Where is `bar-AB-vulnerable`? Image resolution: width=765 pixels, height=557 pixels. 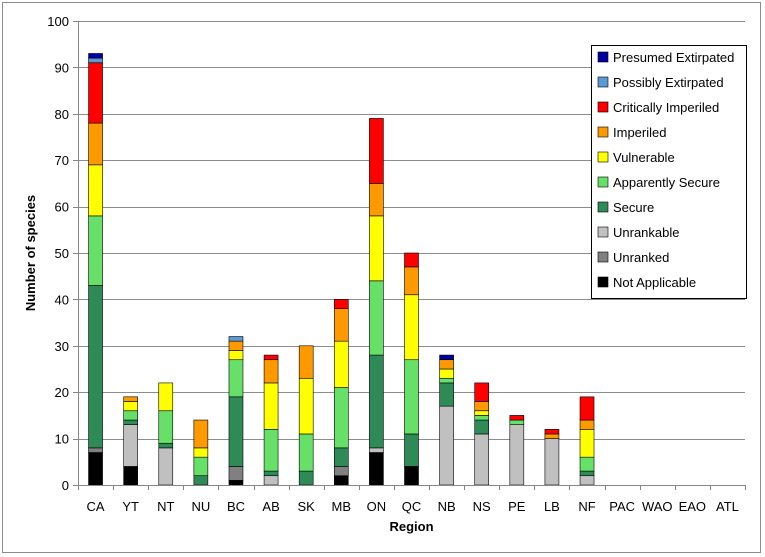
bar-AB-vulnerable is located at coordinates (271, 406).